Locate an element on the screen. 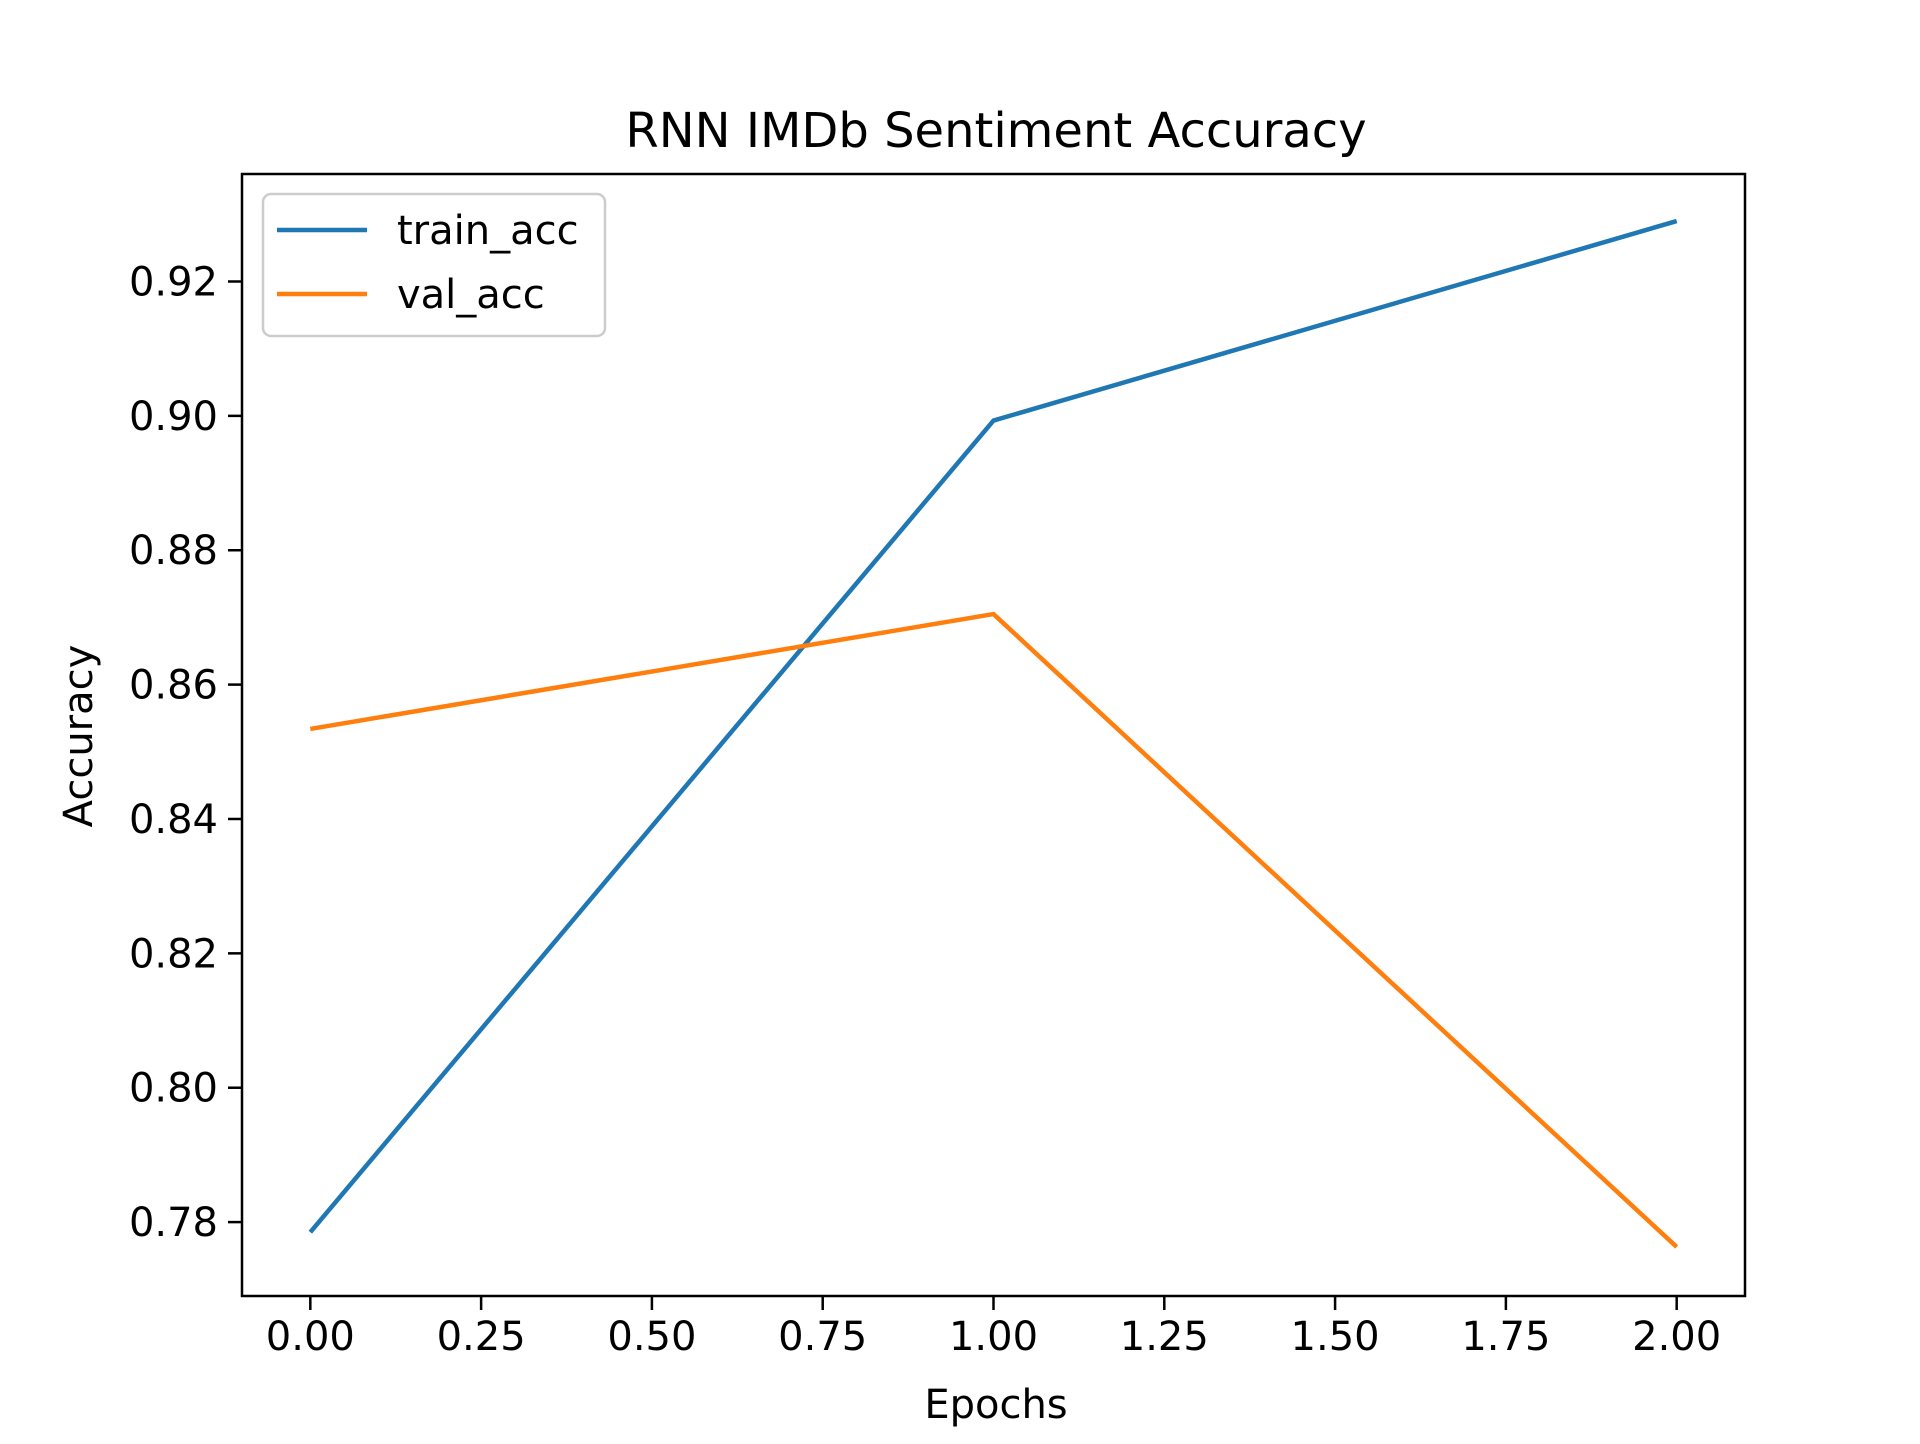 This screenshot has height=1444, width=1920. x-tick-label: 1.25 is located at coordinates (1164, 1337).